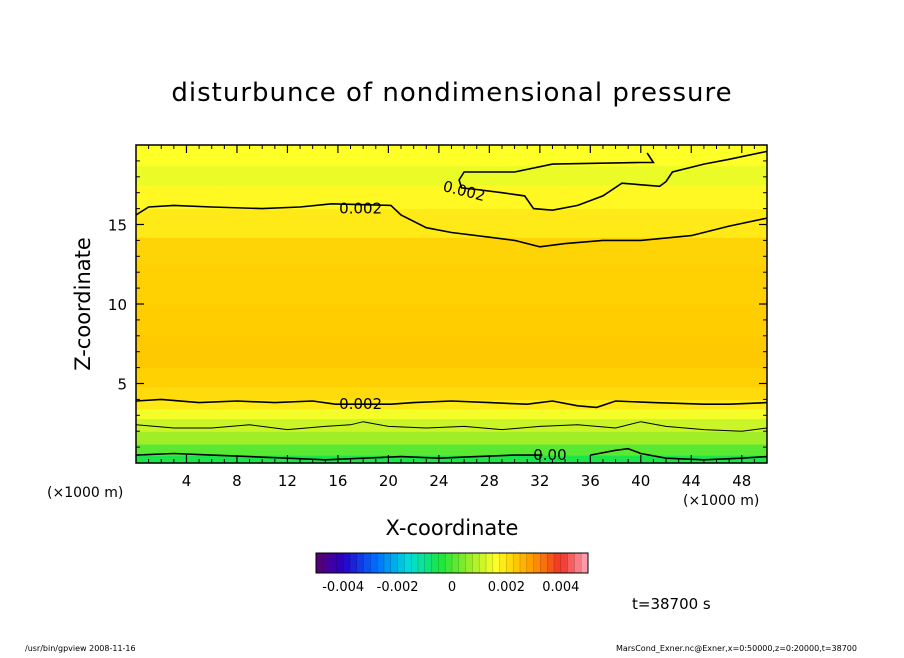 Image resolution: width=904 pixels, height=658 pixels. Describe the element at coordinates (85, 493) in the screenshot. I see `x-axis-unit-left: (×1000 m)` at that location.